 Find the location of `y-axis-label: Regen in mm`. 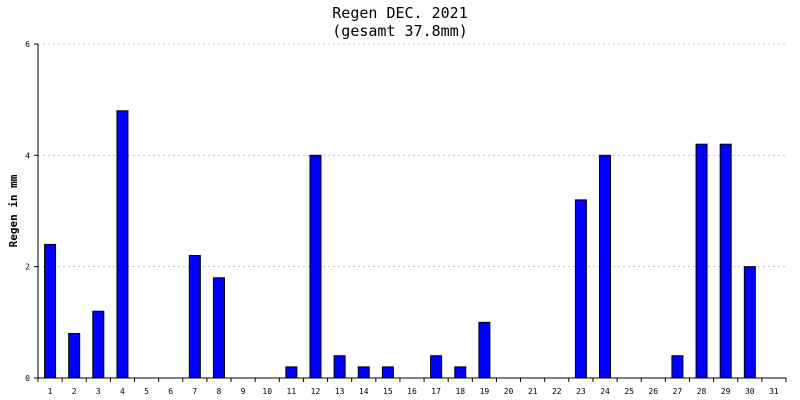

y-axis-label: Regen in mm is located at coordinates (13, 210).